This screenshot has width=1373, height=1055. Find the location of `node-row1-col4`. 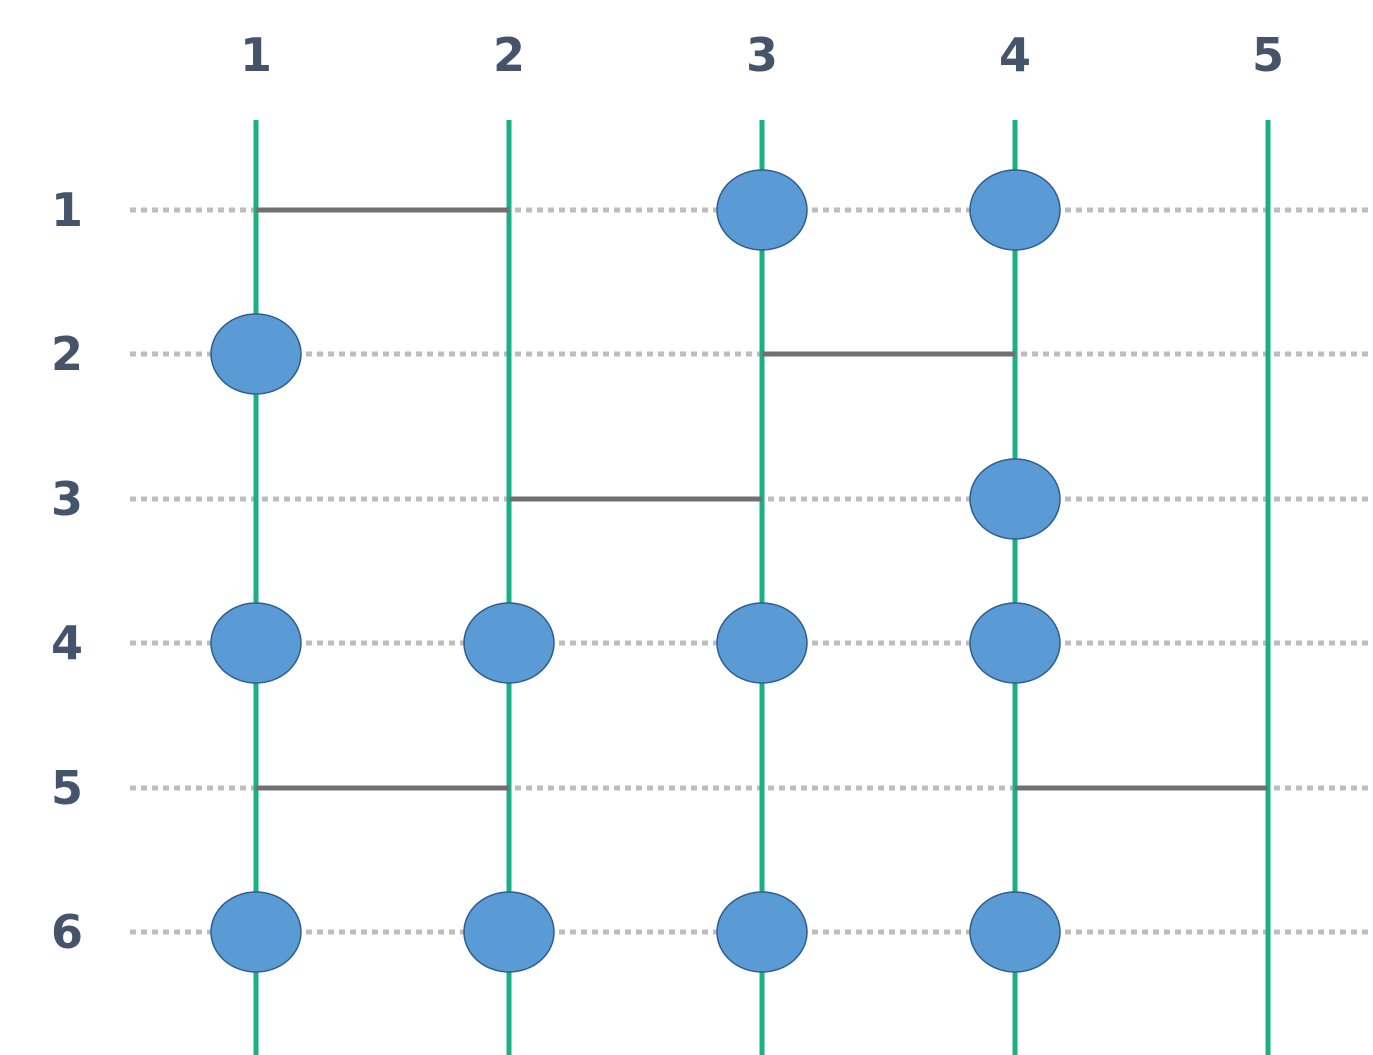

node-row1-col4 is located at coordinates (1015, 210).